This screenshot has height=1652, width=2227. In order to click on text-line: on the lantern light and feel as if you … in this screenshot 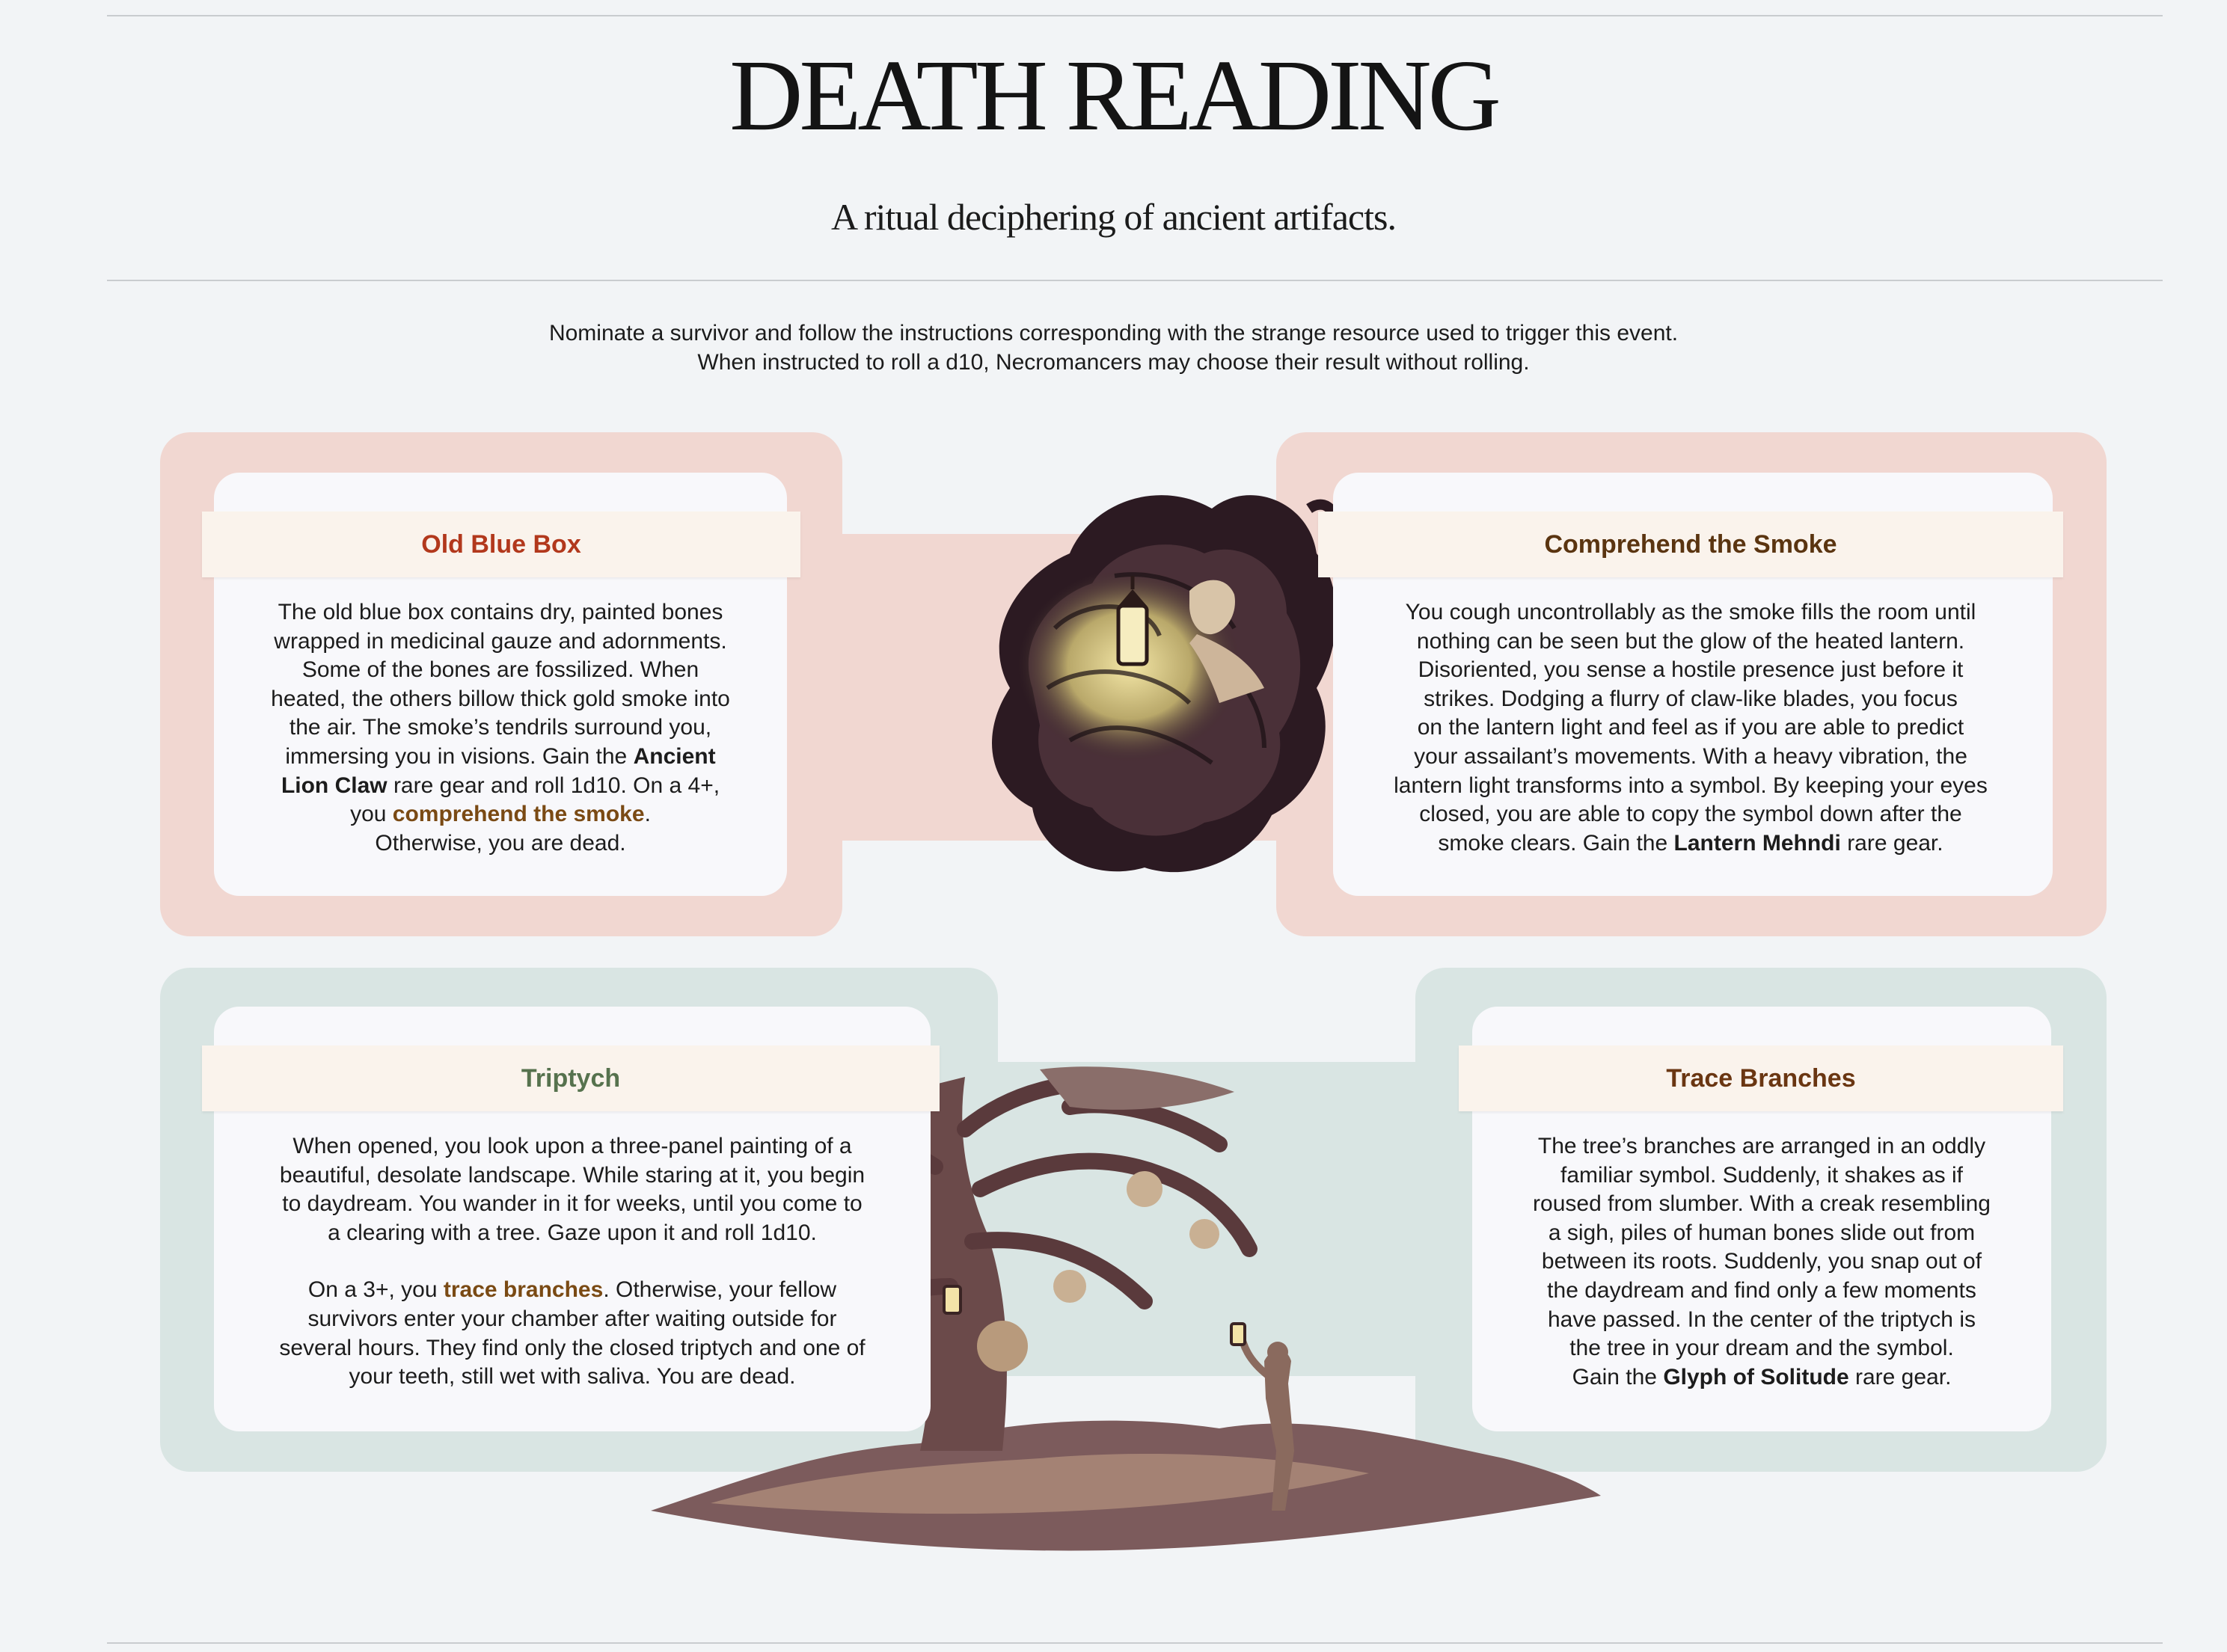, I will do `click(1690, 727)`.